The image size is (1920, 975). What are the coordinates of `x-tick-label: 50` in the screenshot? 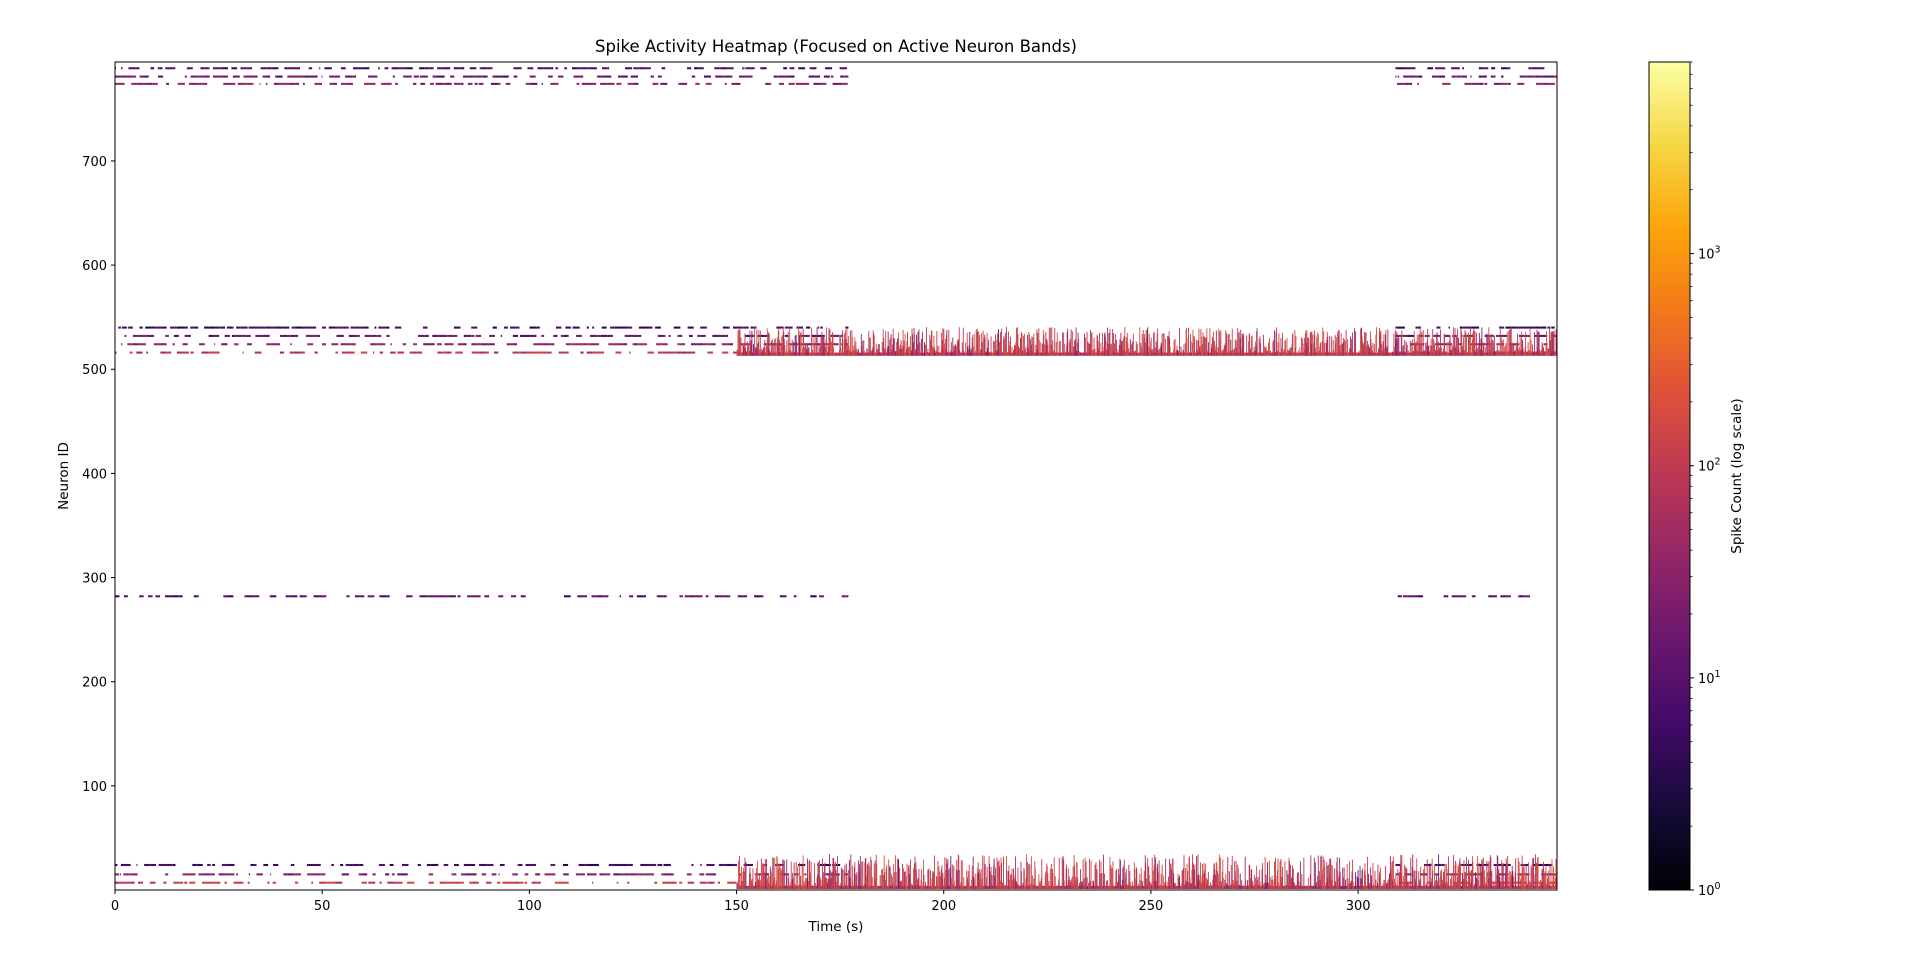 It's located at (322, 906).